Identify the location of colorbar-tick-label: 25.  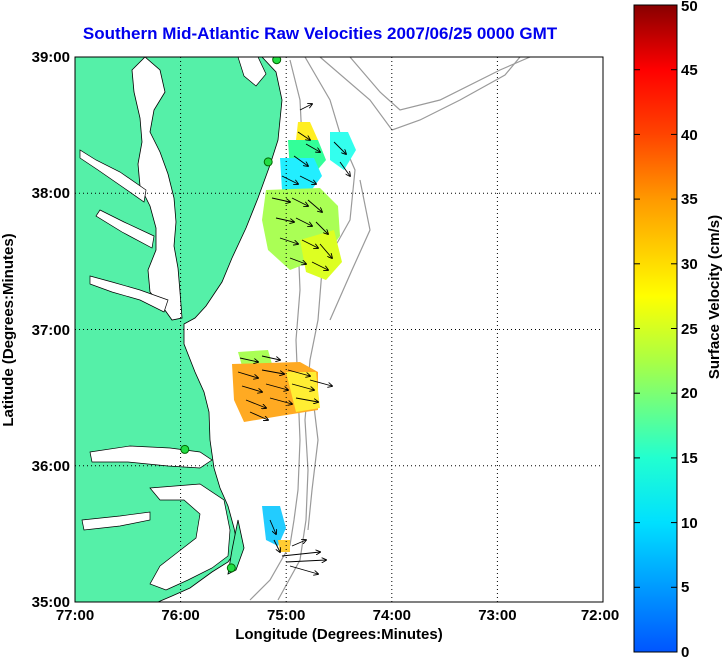
(689, 329).